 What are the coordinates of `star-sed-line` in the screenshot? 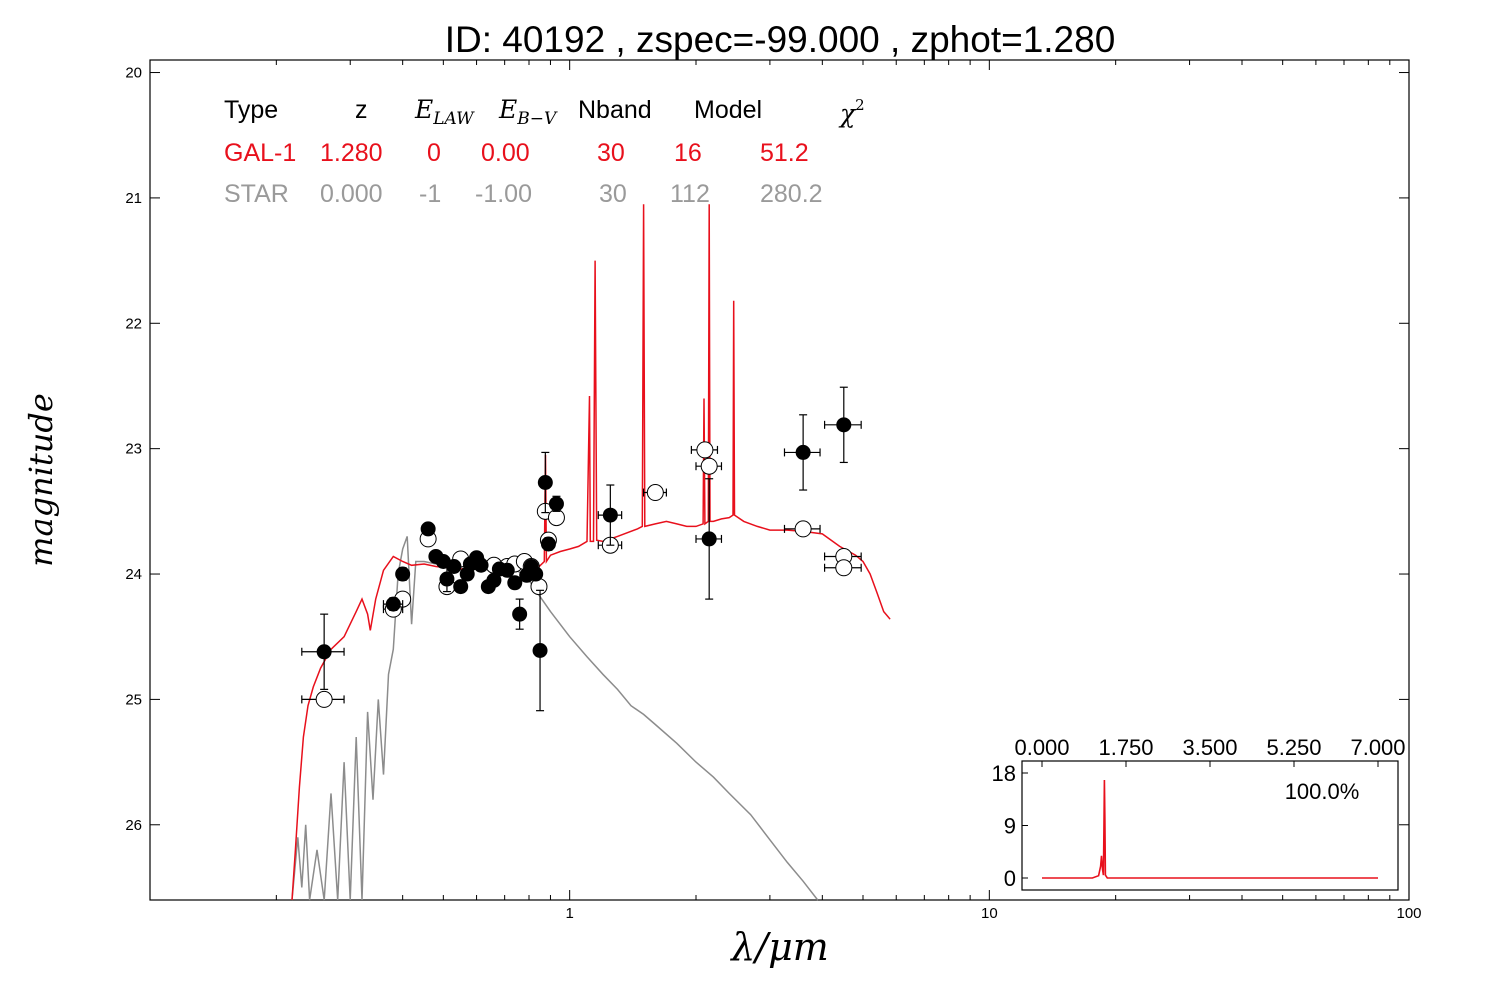 It's located at (555, 718).